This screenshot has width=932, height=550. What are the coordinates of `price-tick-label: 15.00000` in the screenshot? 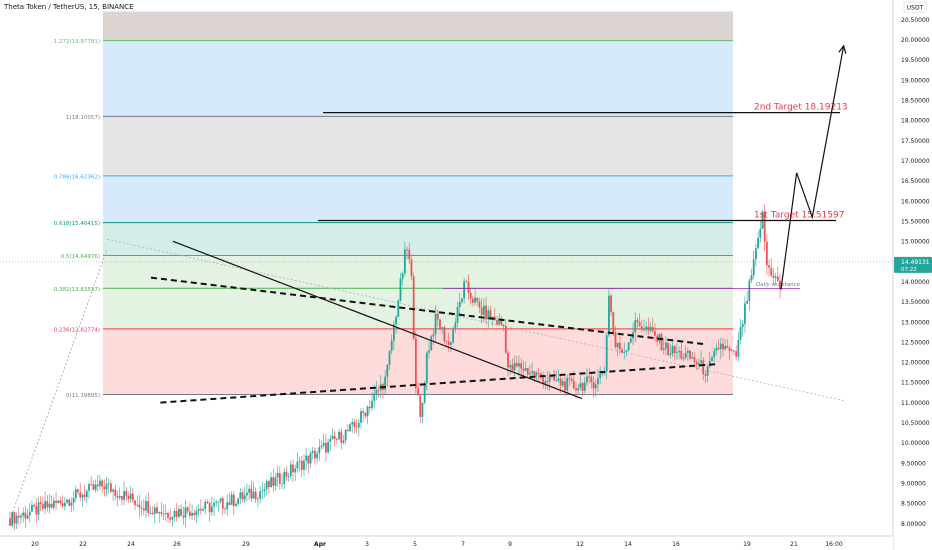 It's located at (915, 242).